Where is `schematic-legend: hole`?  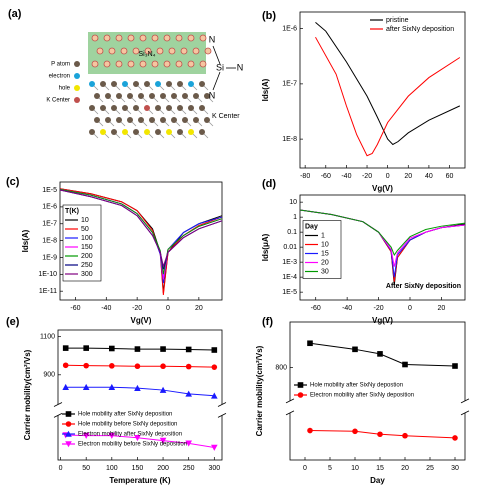
schematic-legend: hole is located at coordinates (65, 89).